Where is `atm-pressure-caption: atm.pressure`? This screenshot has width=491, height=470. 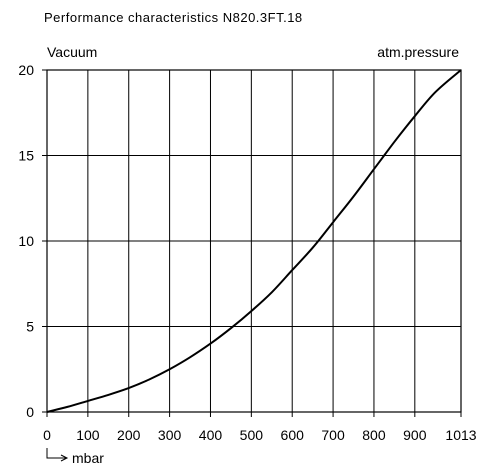 atm-pressure-caption: atm.pressure is located at coordinates (418, 52).